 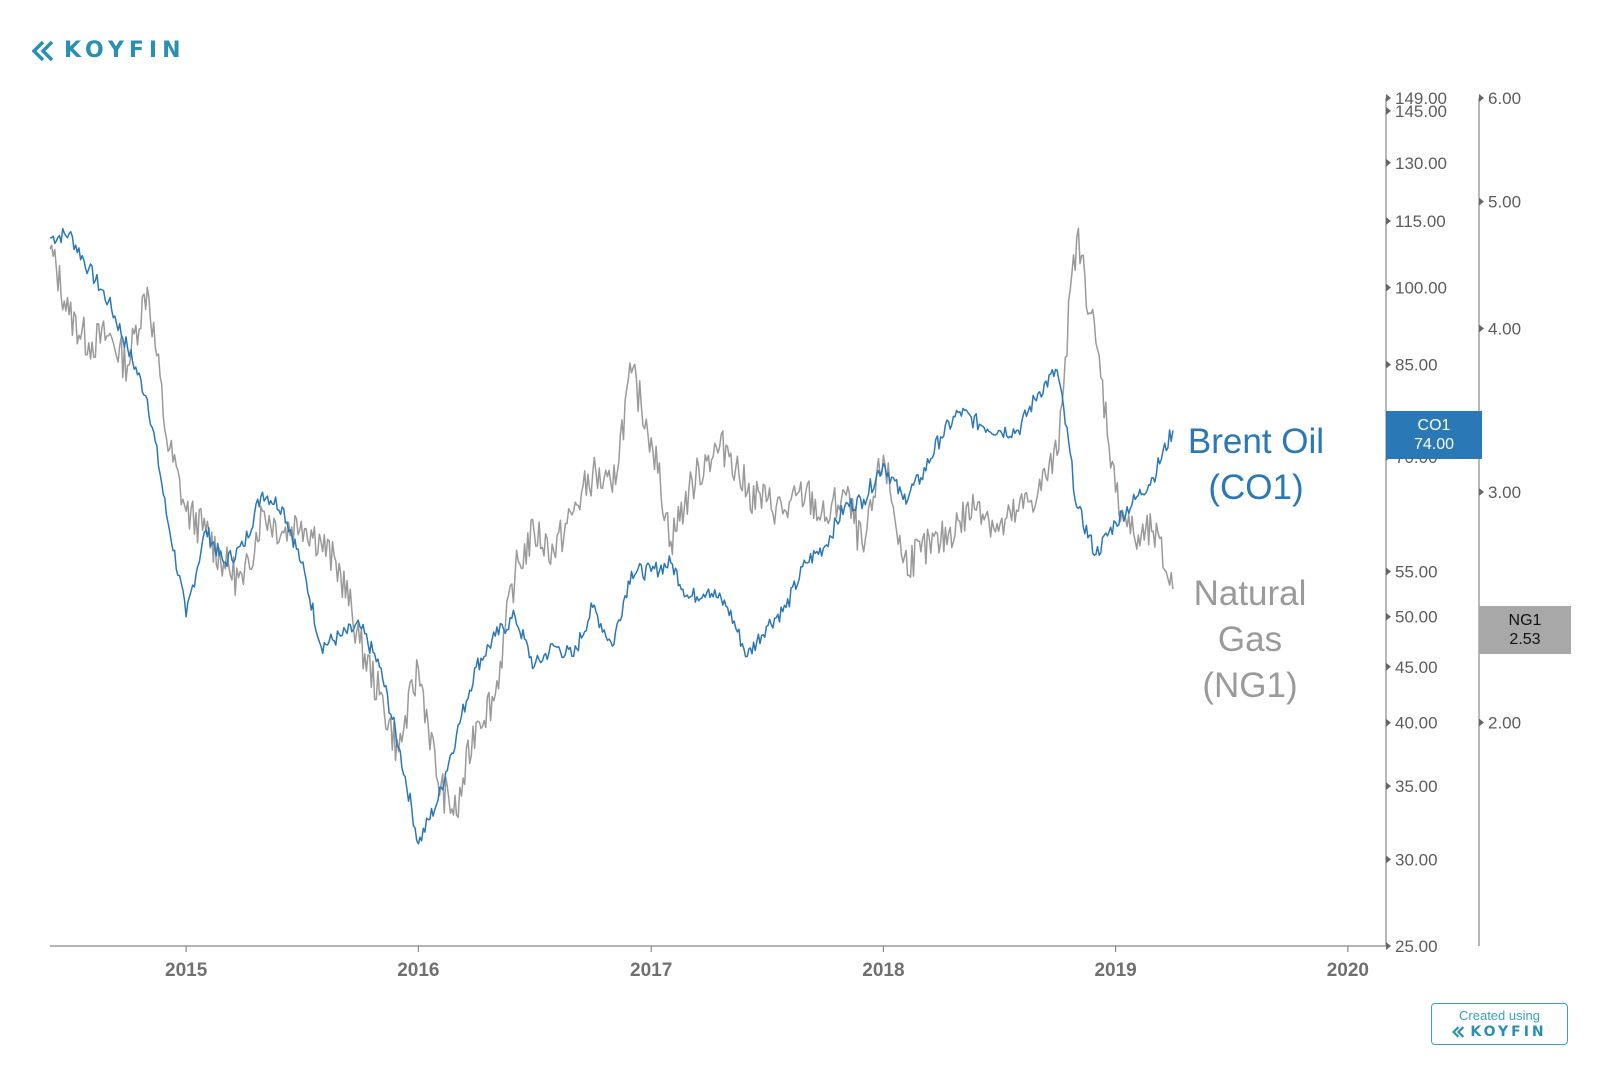 I want to click on created-using-badge: Created using KOYFIN, so click(x=1499, y=1024).